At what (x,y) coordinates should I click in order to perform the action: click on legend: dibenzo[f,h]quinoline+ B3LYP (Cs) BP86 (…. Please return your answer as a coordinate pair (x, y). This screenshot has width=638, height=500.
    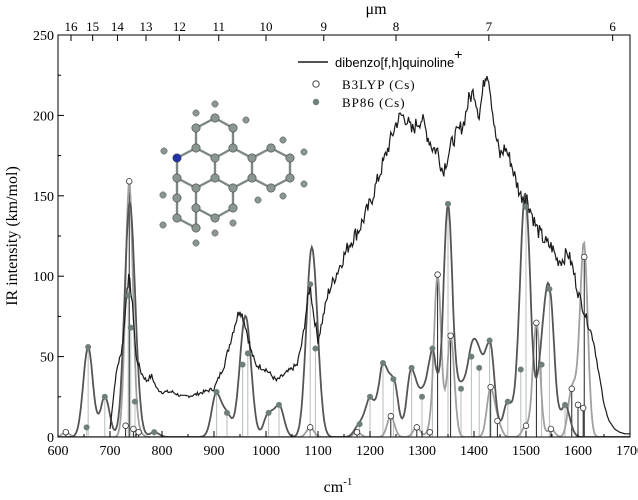
    Looking at the image, I should click on (380, 78).